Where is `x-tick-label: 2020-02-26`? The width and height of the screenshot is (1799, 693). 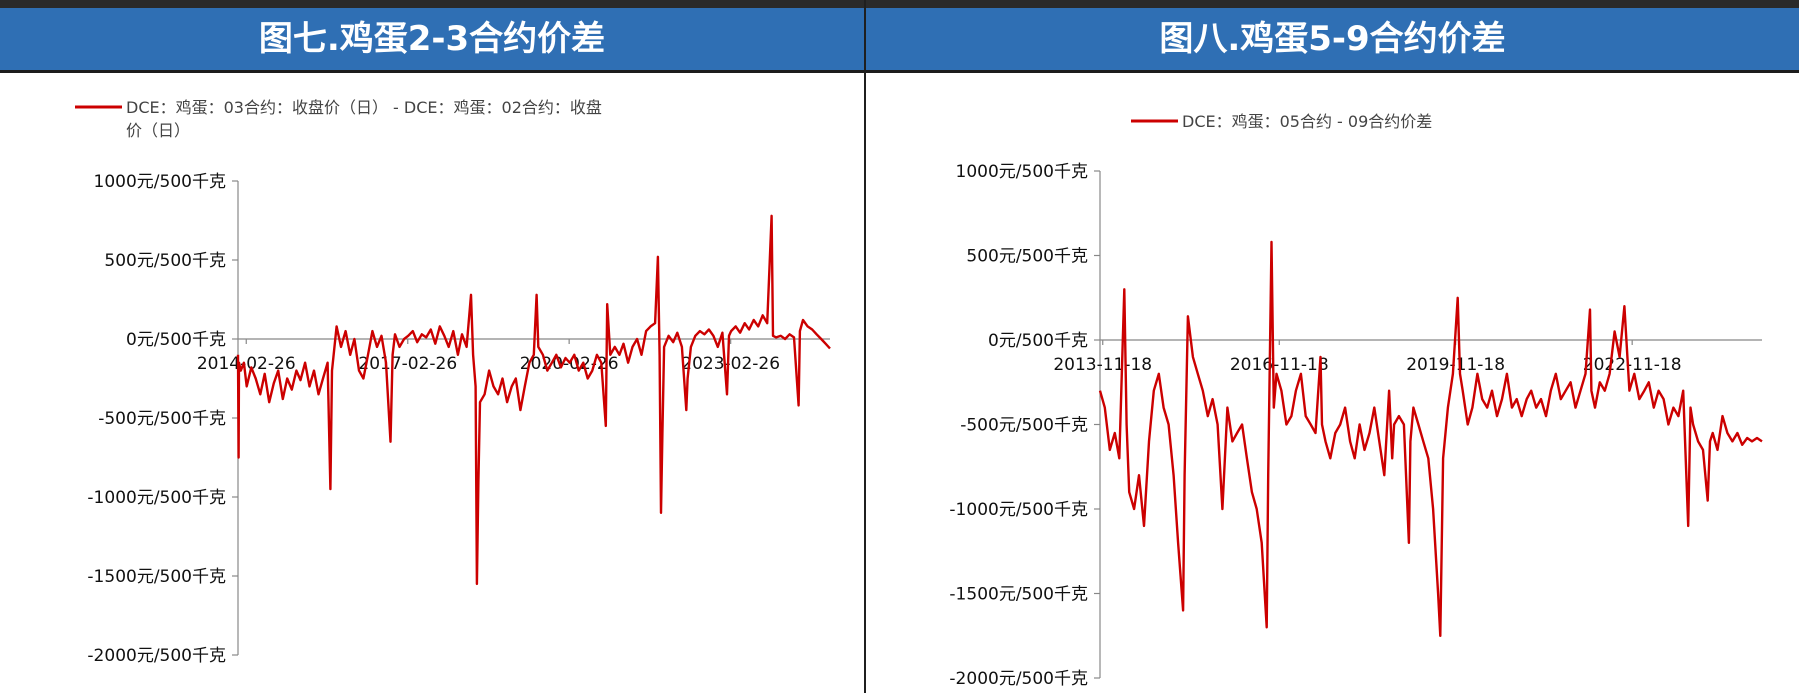
x-tick-label: 2020-02-26 is located at coordinates (569, 364).